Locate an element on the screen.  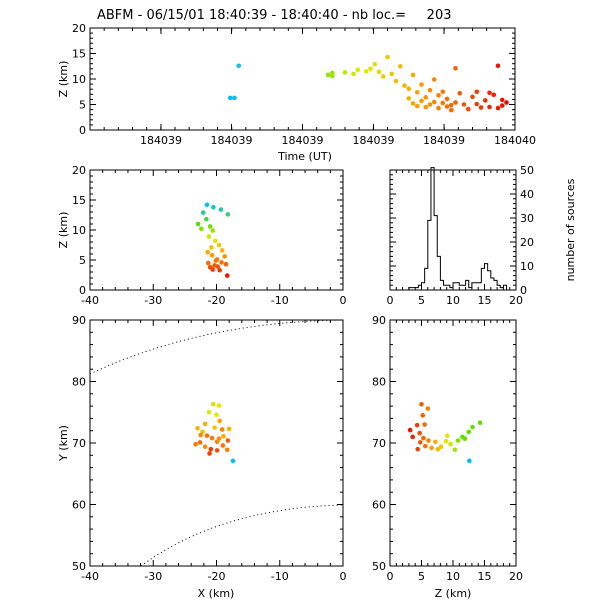
time-height-y-tick-label: 15 is located at coordinates (79, 54).